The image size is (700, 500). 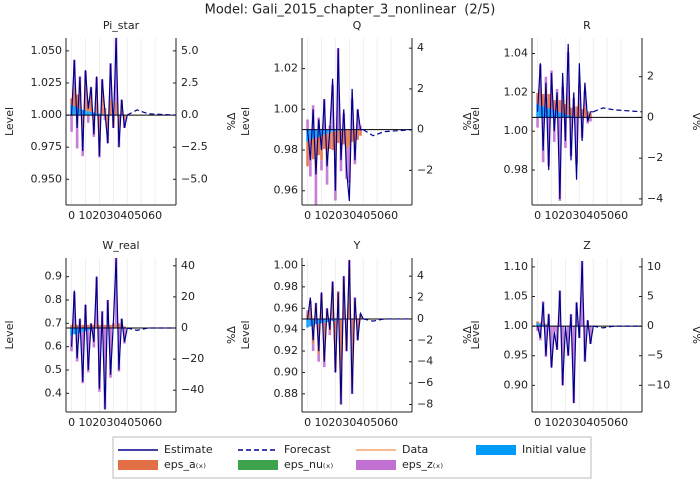 What do you see at coordinates (54, 322) in the screenshot?
I see `y-tick-label: 0.7` at bounding box center [54, 322].